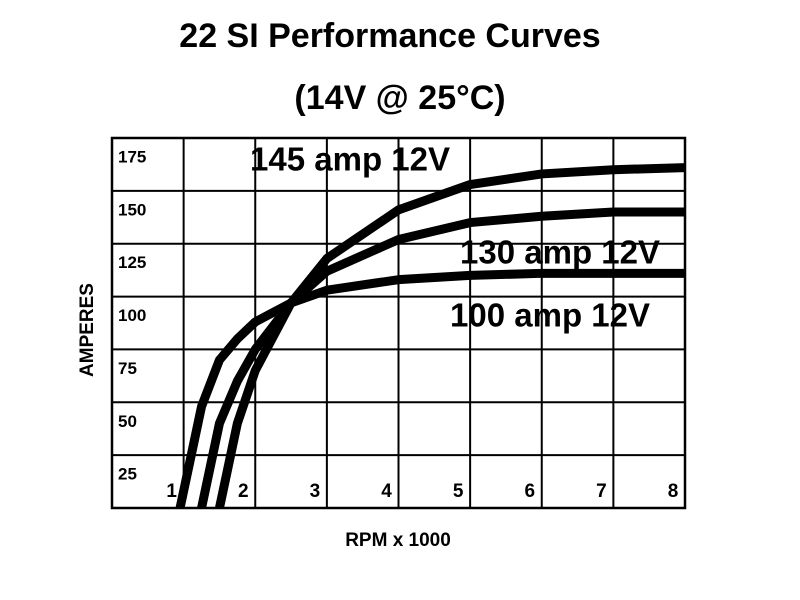 The width and height of the screenshot is (800, 600). What do you see at coordinates (673, 491) in the screenshot?
I see `x-tick-label: 8` at bounding box center [673, 491].